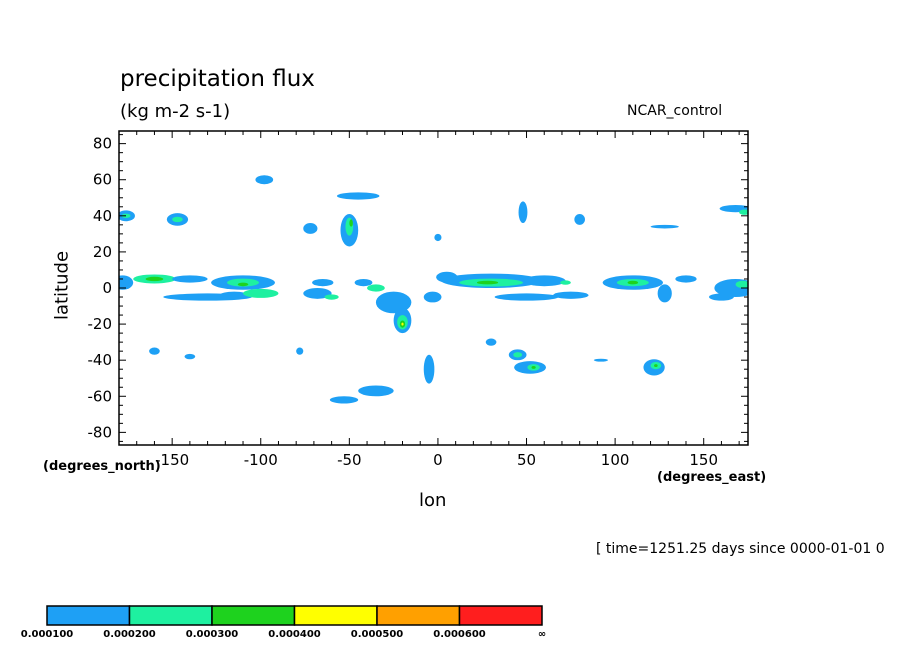 This screenshot has height=654, width=904. What do you see at coordinates (703, 460) in the screenshot?
I see `x-tick-label: 150` at bounding box center [703, 460].